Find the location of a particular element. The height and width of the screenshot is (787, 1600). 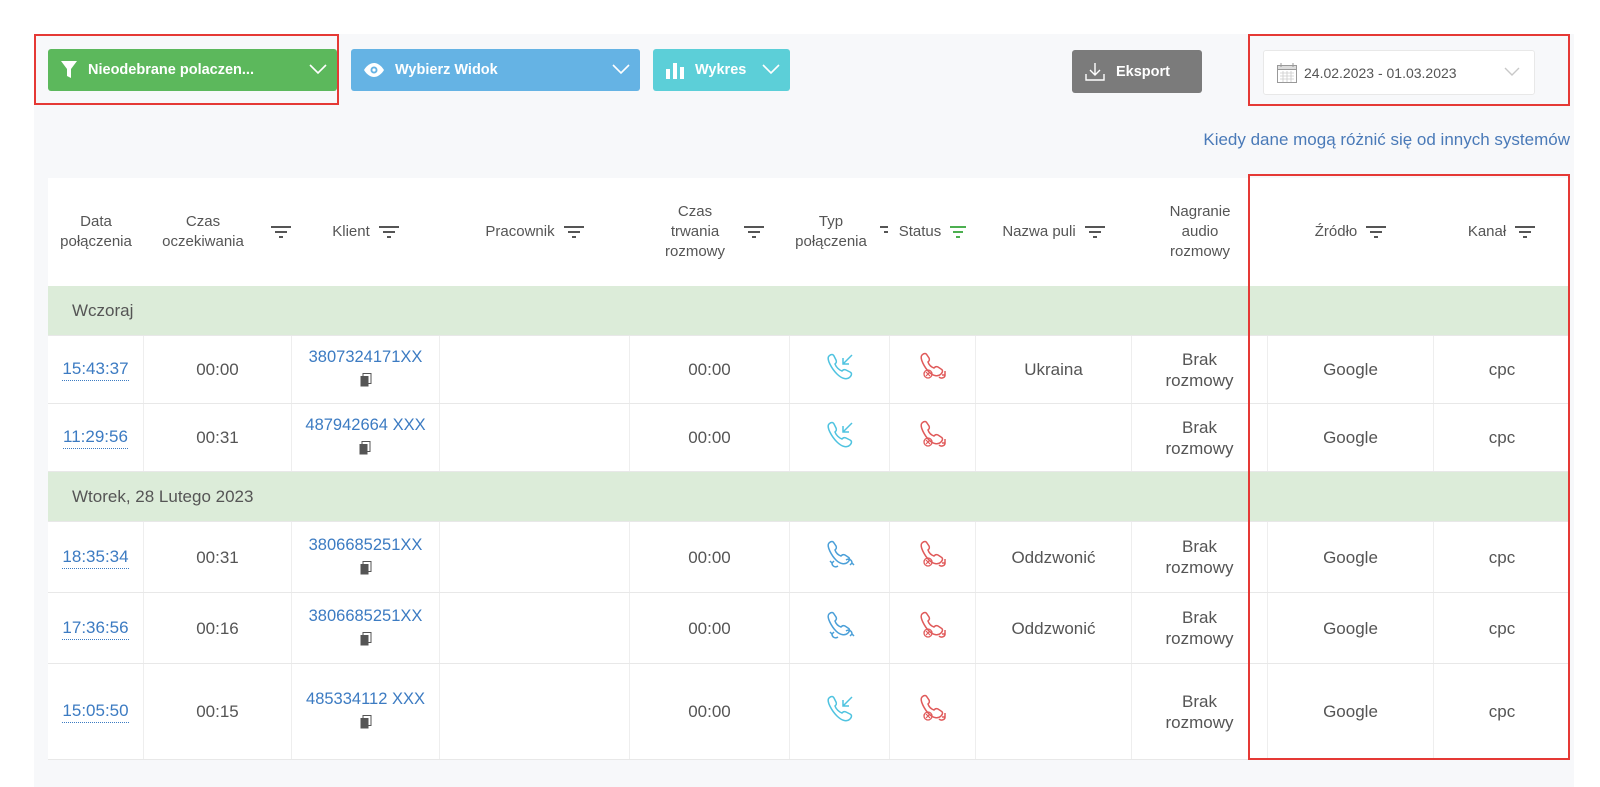

group-row: Wczoraj is located at coordinates (809, 311).